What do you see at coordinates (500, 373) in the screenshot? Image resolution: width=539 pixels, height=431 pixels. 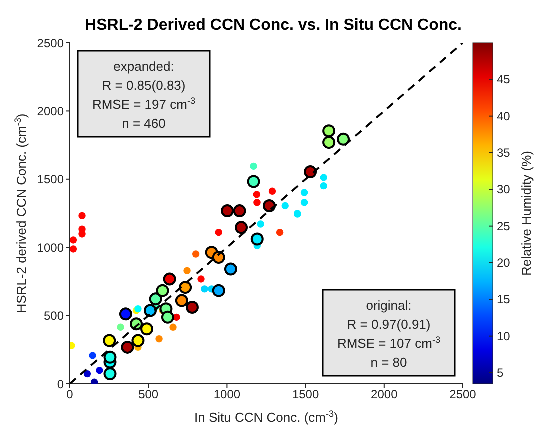 I see `color-bar-label: 5` at bounding box center [500, 373].